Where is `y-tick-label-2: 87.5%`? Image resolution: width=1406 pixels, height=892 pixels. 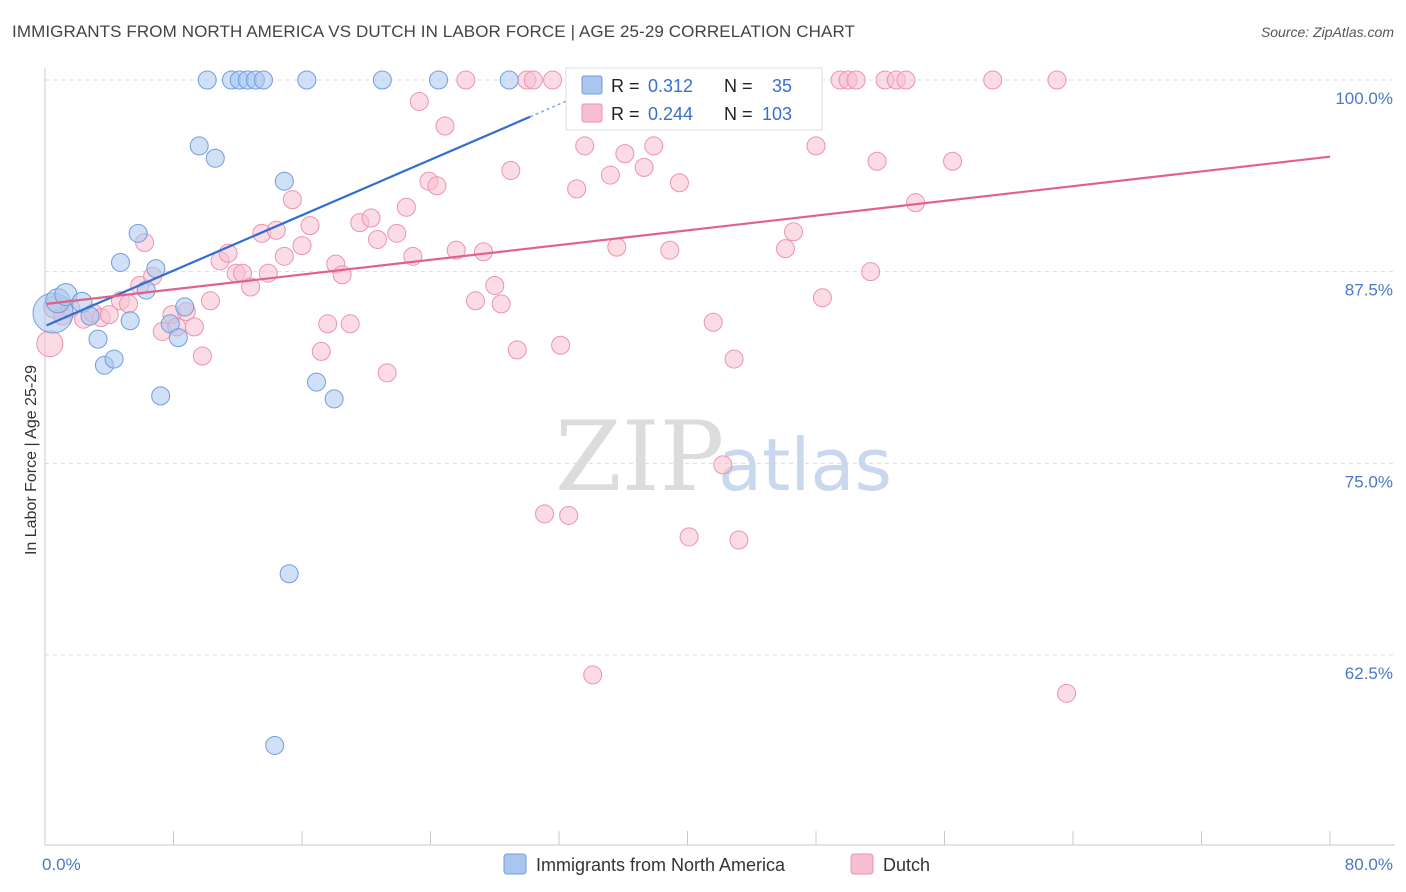
y-tick-label-2: 87.5% is located at coordinates (1369, 290).